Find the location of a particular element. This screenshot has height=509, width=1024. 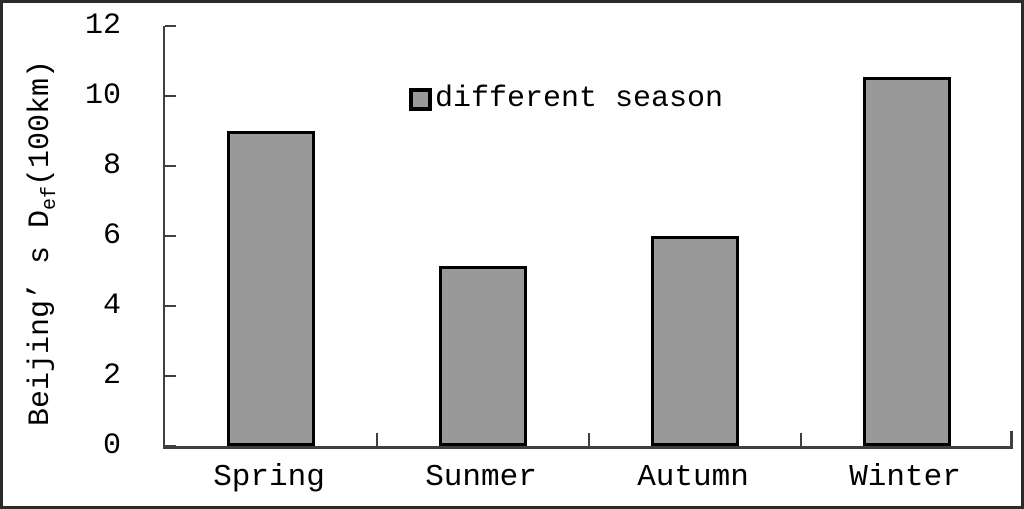

y-tick-label-2: 2 is located at coordinates (111, 376).